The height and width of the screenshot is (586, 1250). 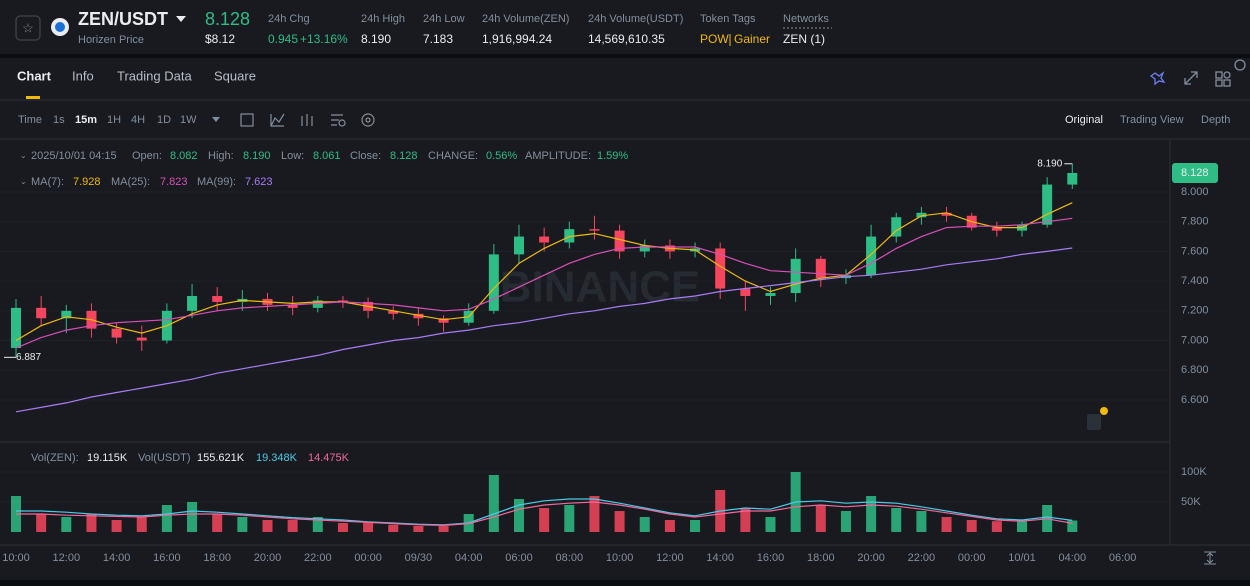 What do you see at coordinates (111, 40) in the screenshot?
I see `coin-name: Horizen Price` at bounding box center [111, 40].